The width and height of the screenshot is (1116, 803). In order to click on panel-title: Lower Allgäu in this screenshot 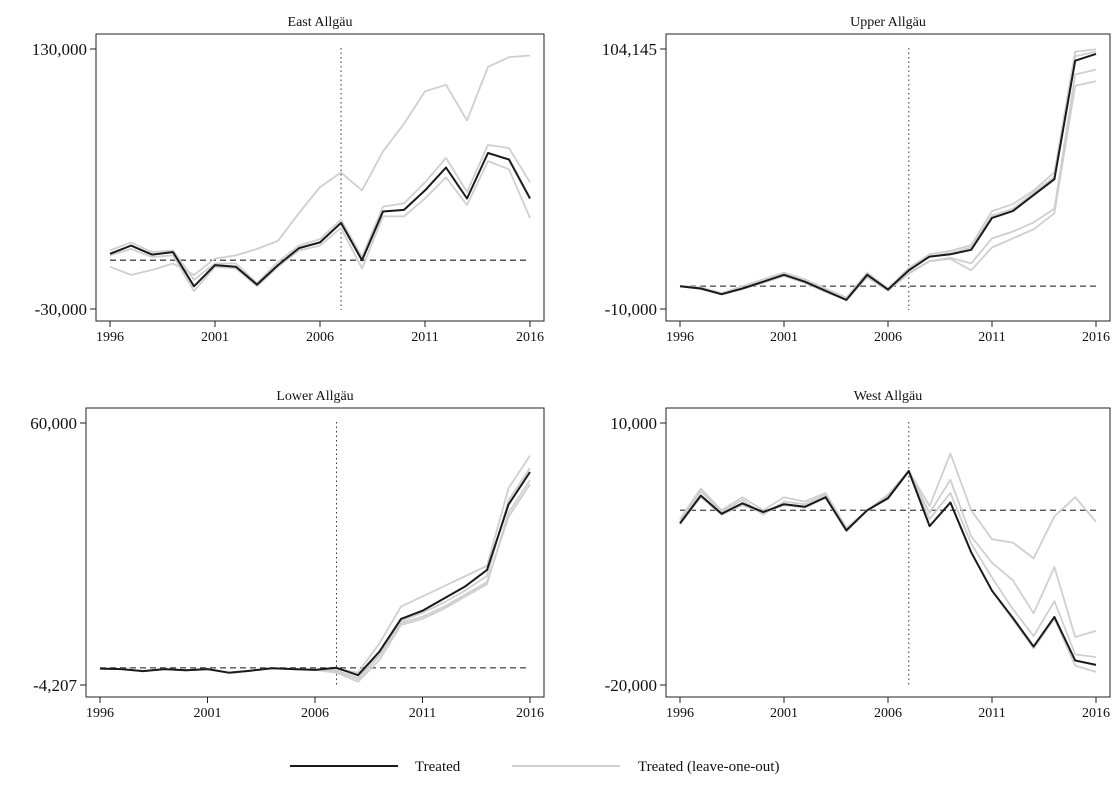, I will do `click(314, 396)`.